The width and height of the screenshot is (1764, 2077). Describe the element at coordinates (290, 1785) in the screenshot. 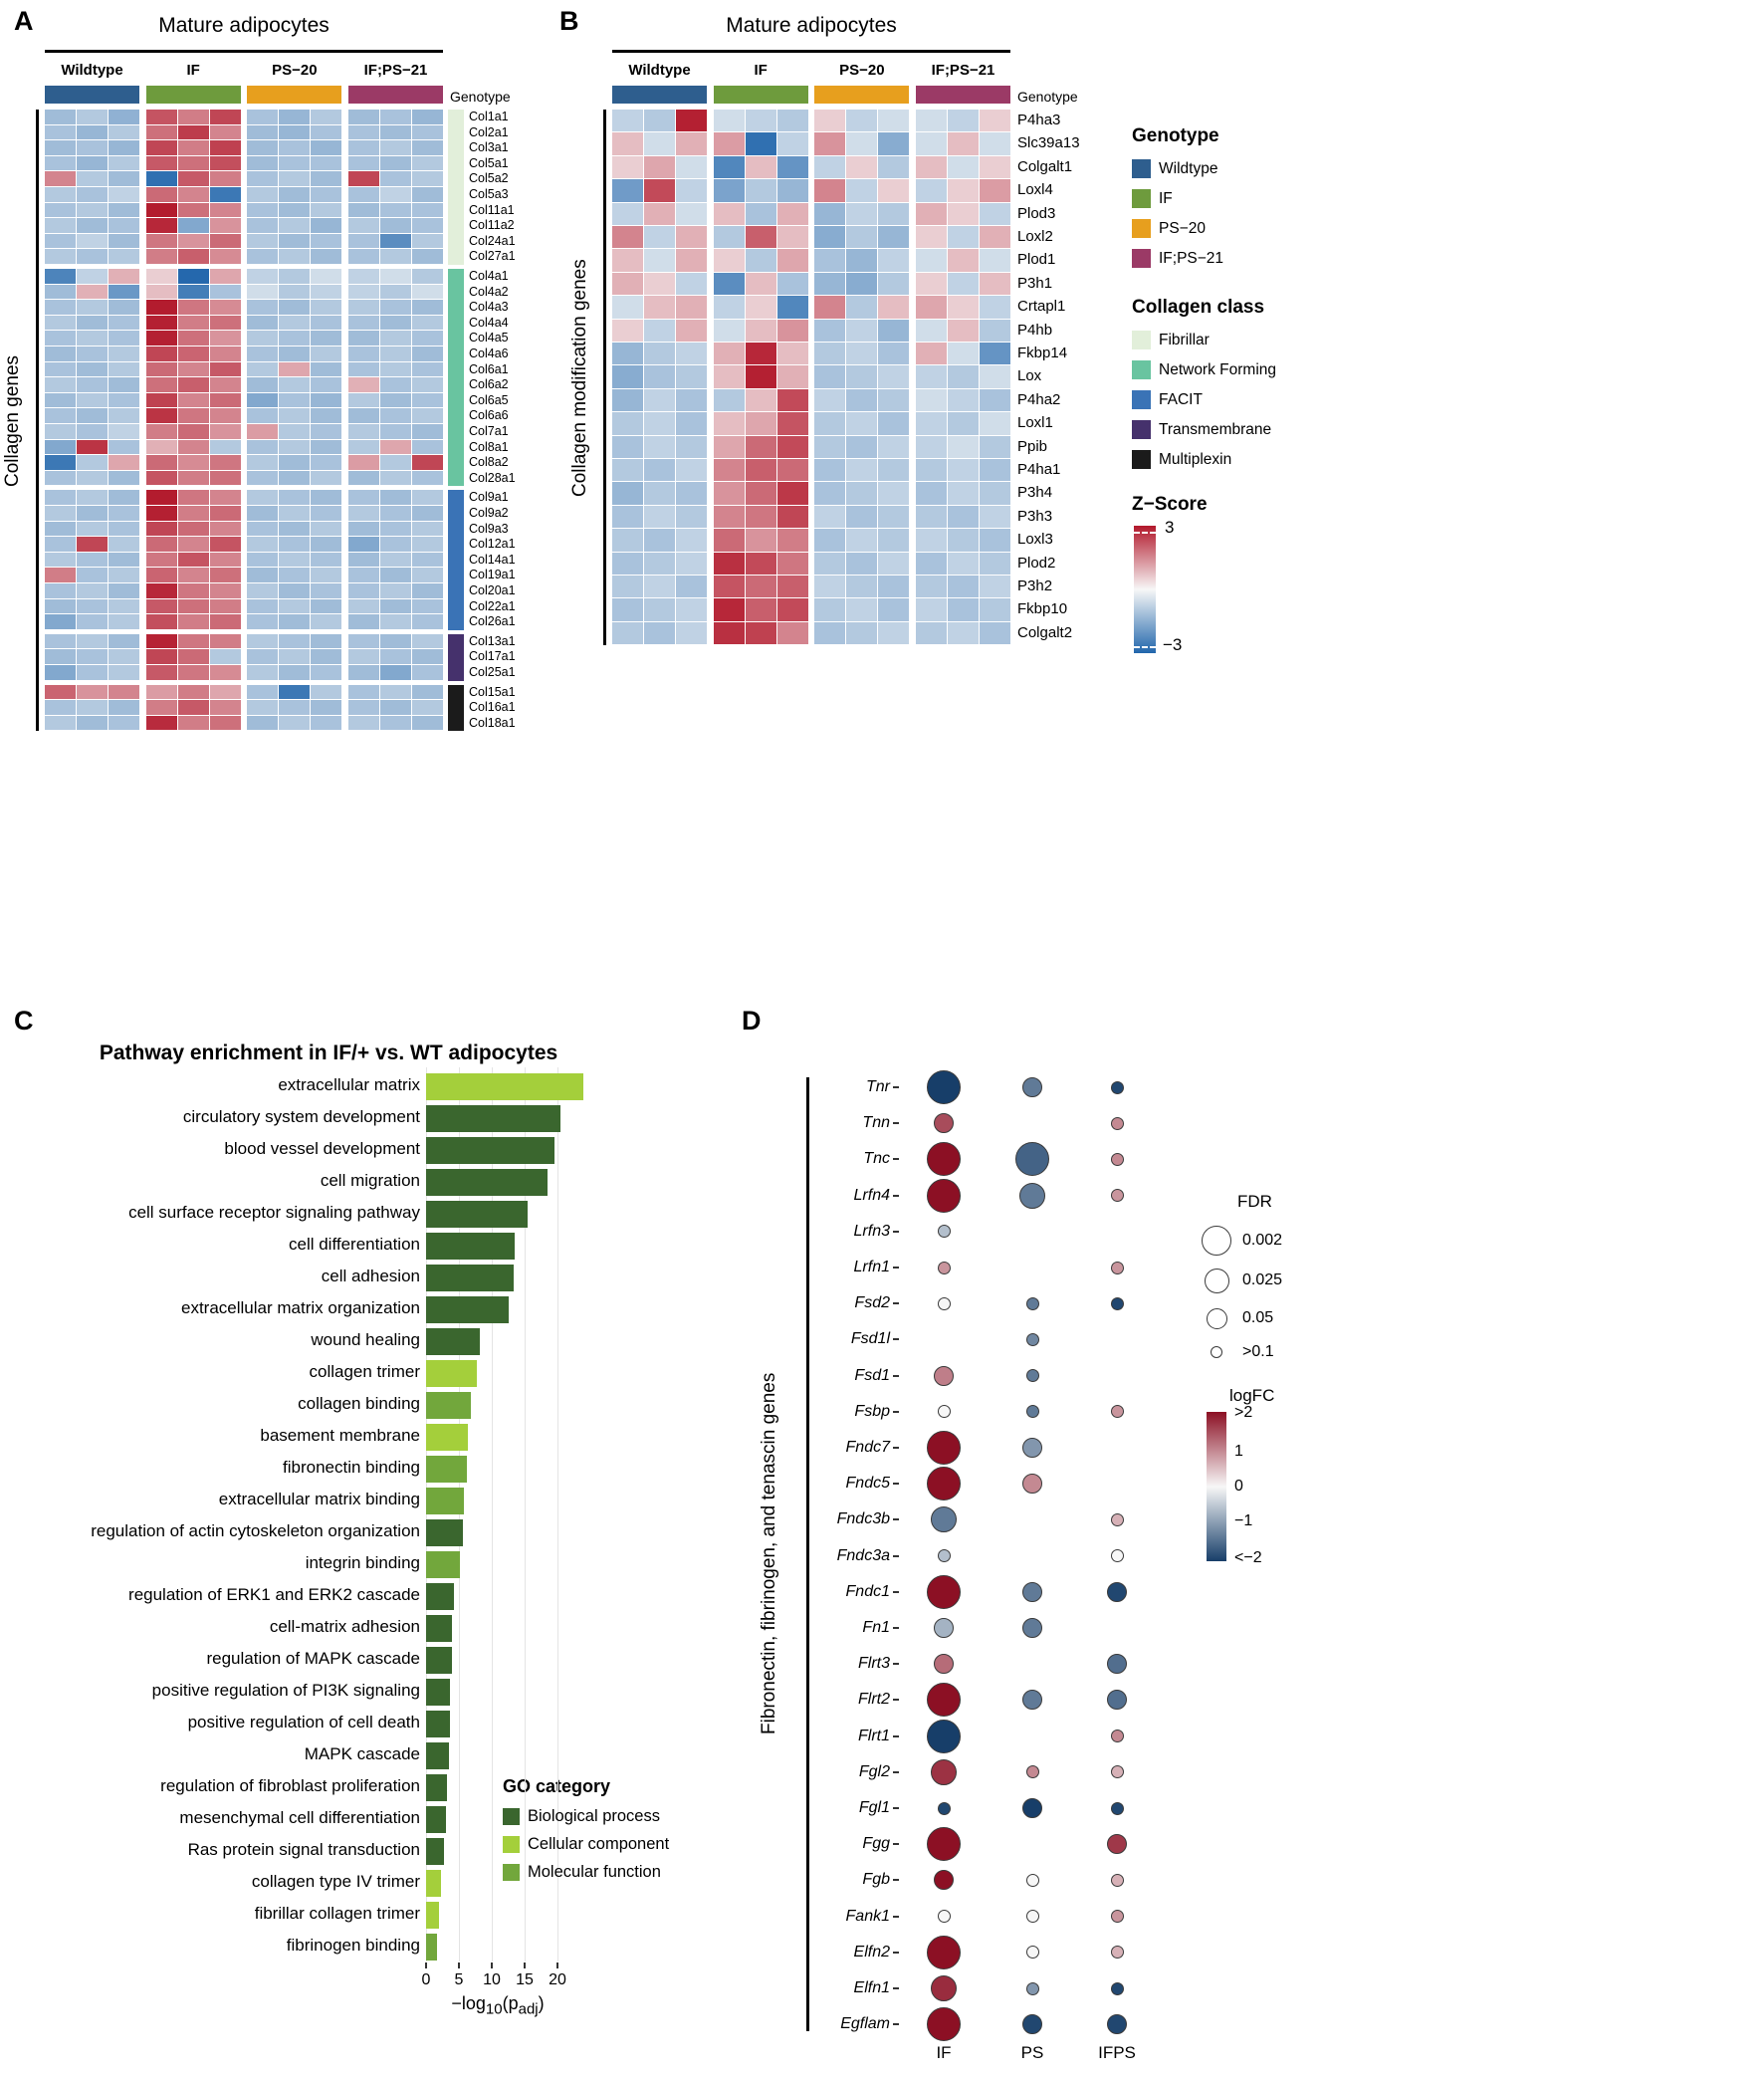

I see `bar-category-label: regulation of fibroblast proliferation` at that location.